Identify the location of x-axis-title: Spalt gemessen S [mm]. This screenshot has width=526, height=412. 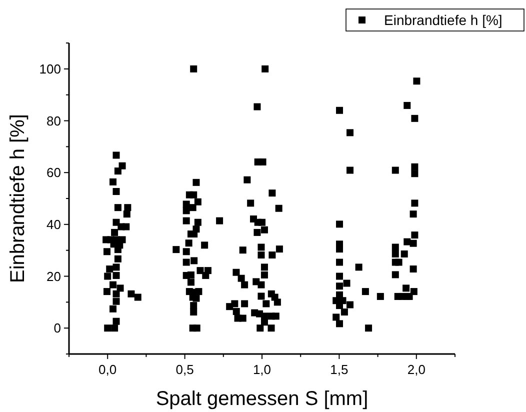
(262, 399).